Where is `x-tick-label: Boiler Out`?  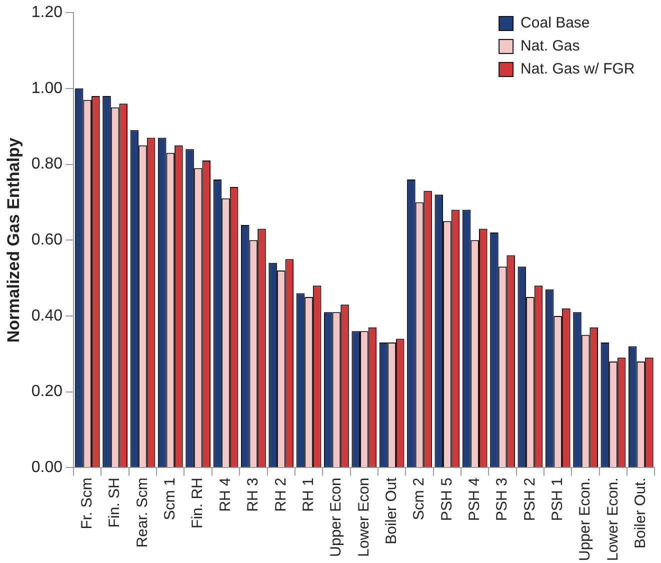 x-tick-label: Boiler Out is located at coordinates (391, 510).